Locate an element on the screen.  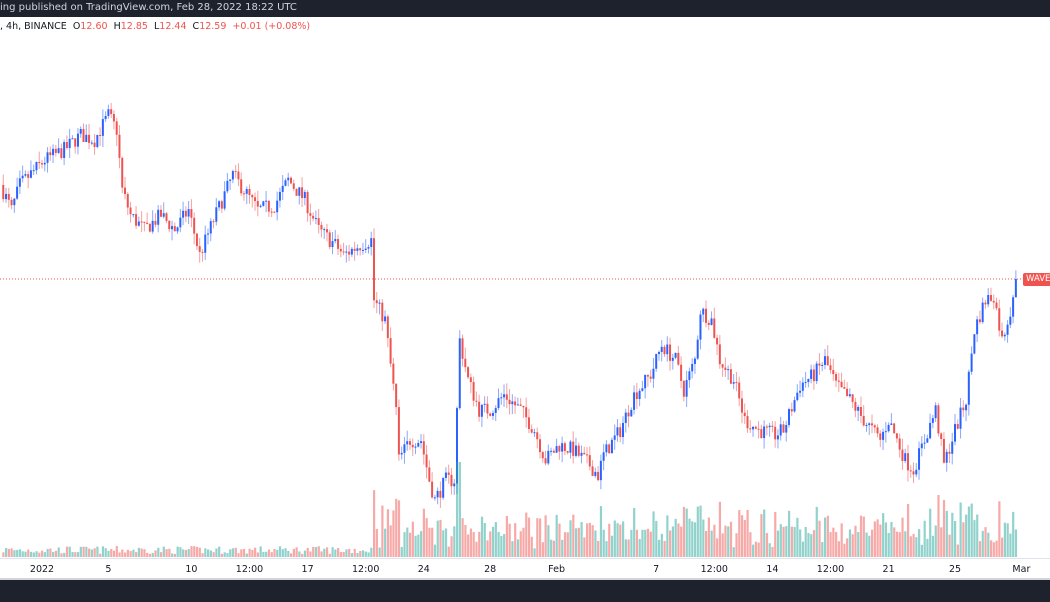
x-tick-label: Mar is located at coordinates (1021, 569).